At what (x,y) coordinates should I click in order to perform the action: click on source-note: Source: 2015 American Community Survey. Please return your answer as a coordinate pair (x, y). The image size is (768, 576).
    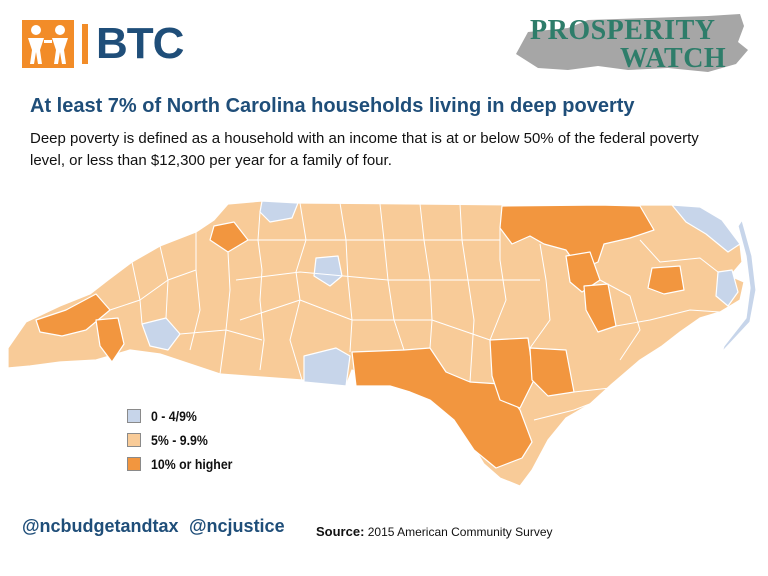
    Looking at the image, I should click on (434, 531).